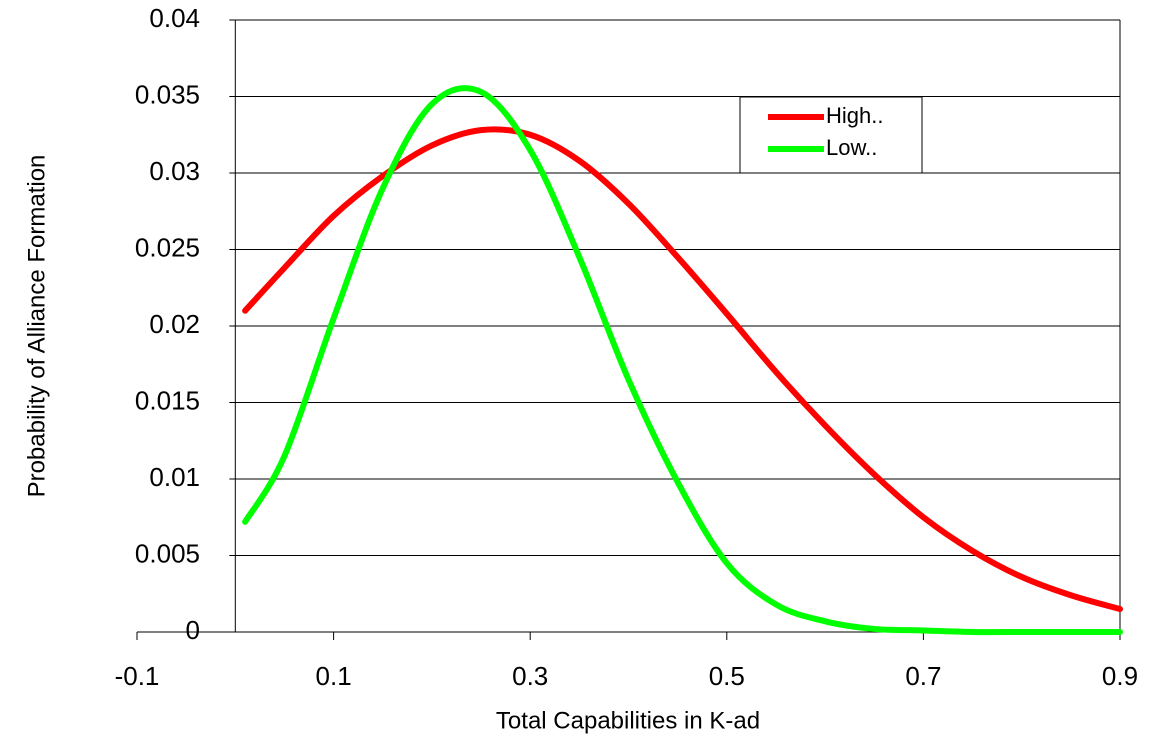 This screenshot has width=1152, height=750. I want to click on x-axis-title: Total Capabilities in K-ad, so click(628, 720).